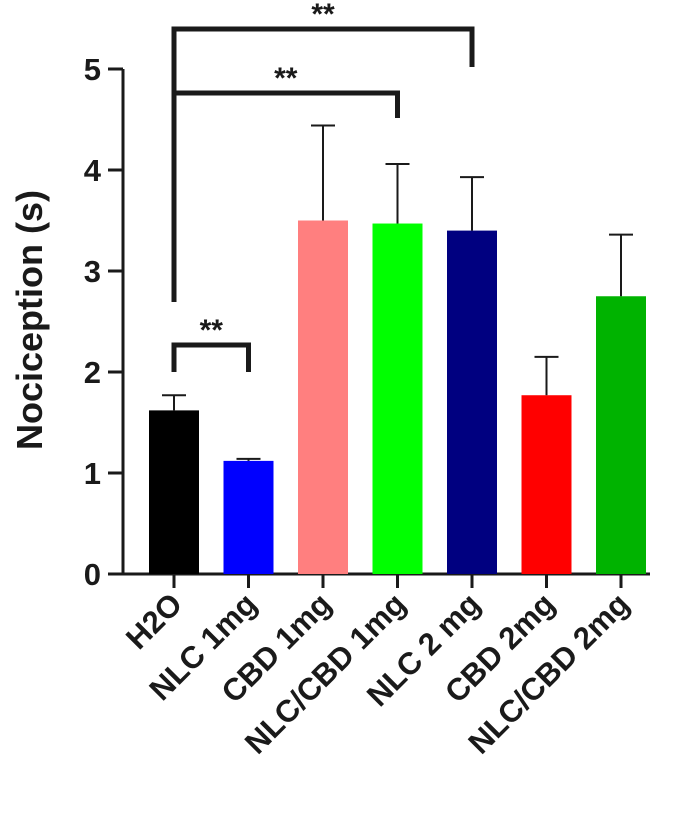 Image resolution: width=685 pixels, height=821 pixels. I want to click on y-tick-label: 5, so click(92, 69).